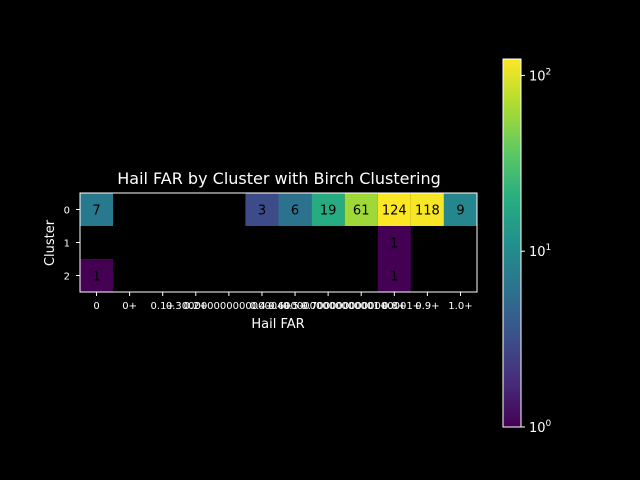 The height and width of the screenshot is (480, 640). I want to click on cell-value-label: 3, so click(262, 211).